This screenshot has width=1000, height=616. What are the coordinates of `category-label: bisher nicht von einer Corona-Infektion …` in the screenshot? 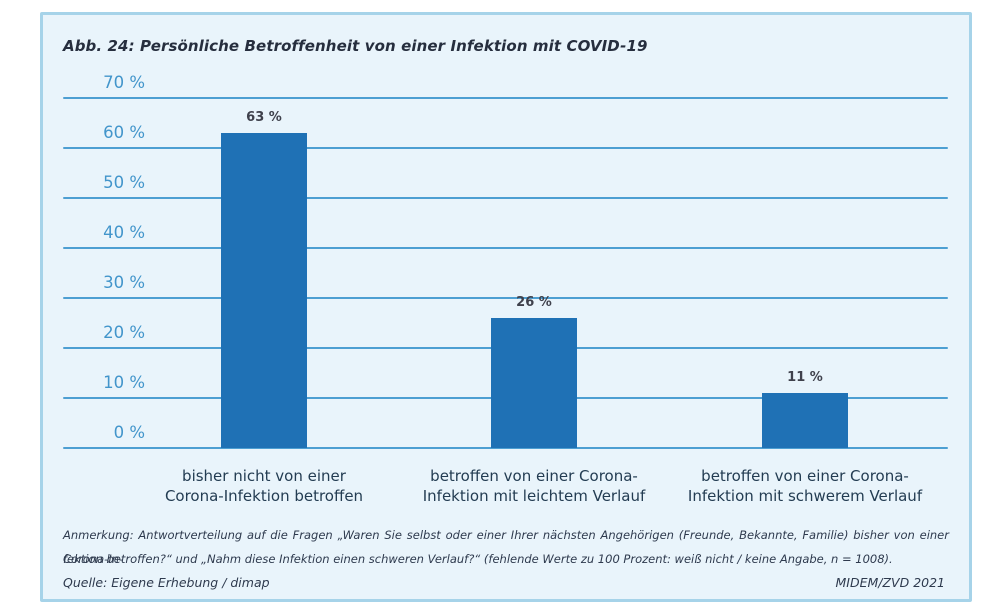 It's located at (264, 486).